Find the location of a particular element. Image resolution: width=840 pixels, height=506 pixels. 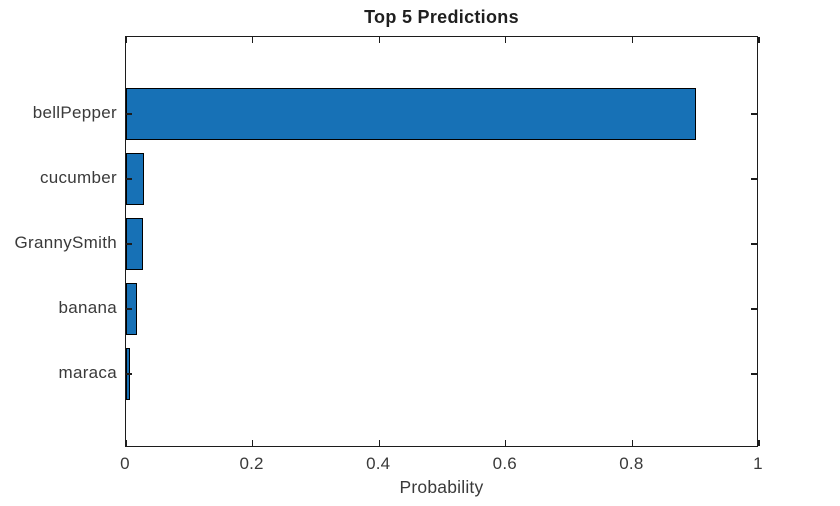

x-tick-label: 0 is located at coordinates (125, 463).